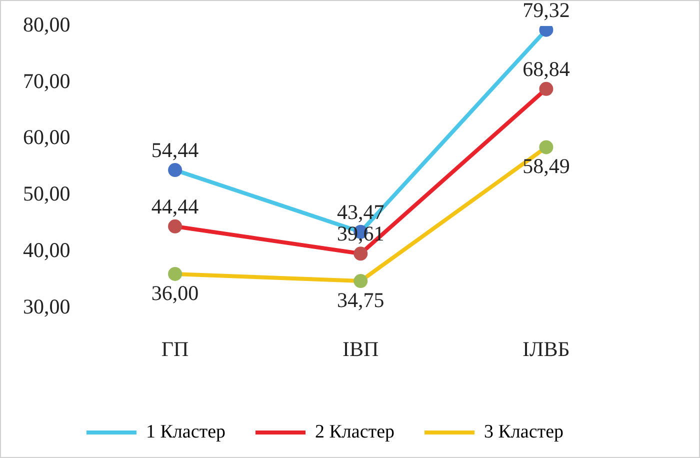 This screenshot has height=458, width=700. I want to click on data-label: 34,75, so click(360, 300).